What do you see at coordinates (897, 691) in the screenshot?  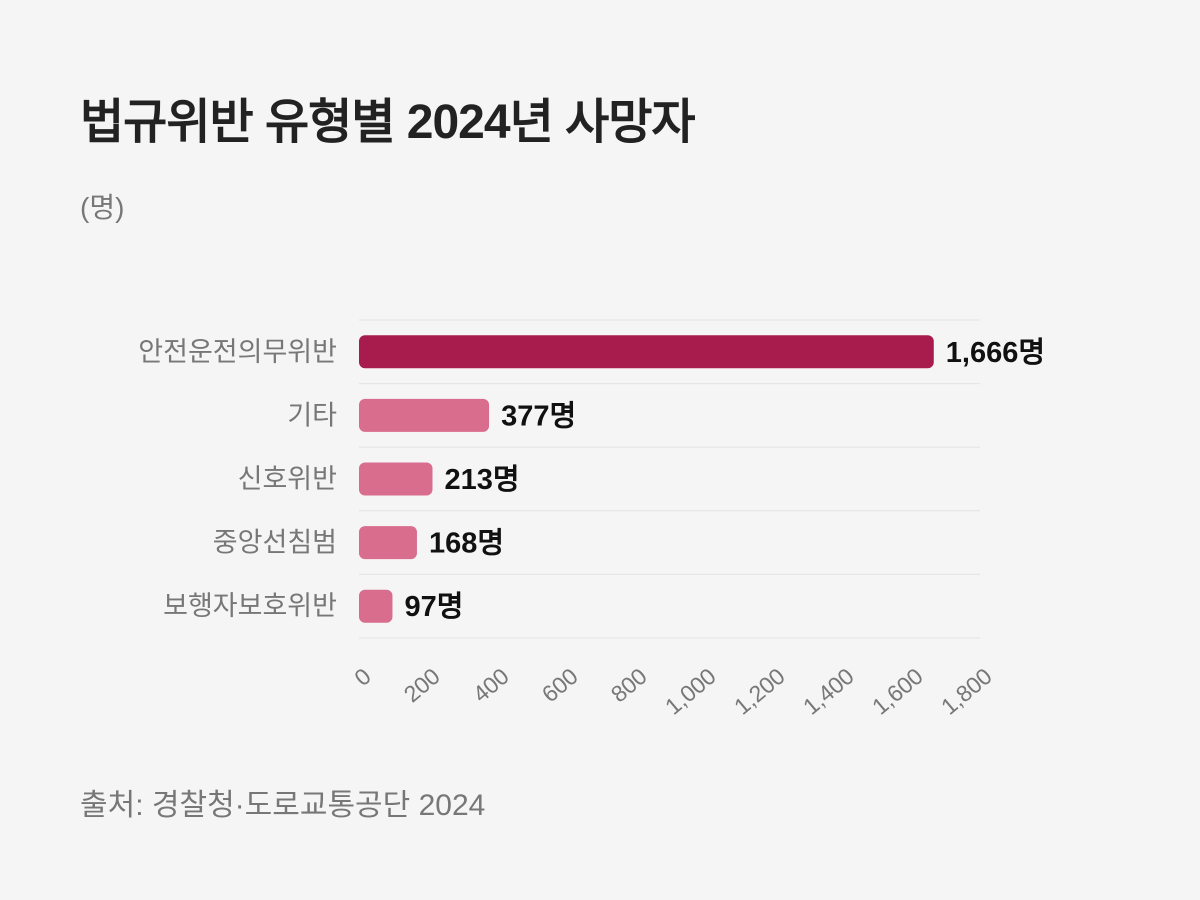 I see `x-tick-label: 1,600` at bounding box center [897, 691].